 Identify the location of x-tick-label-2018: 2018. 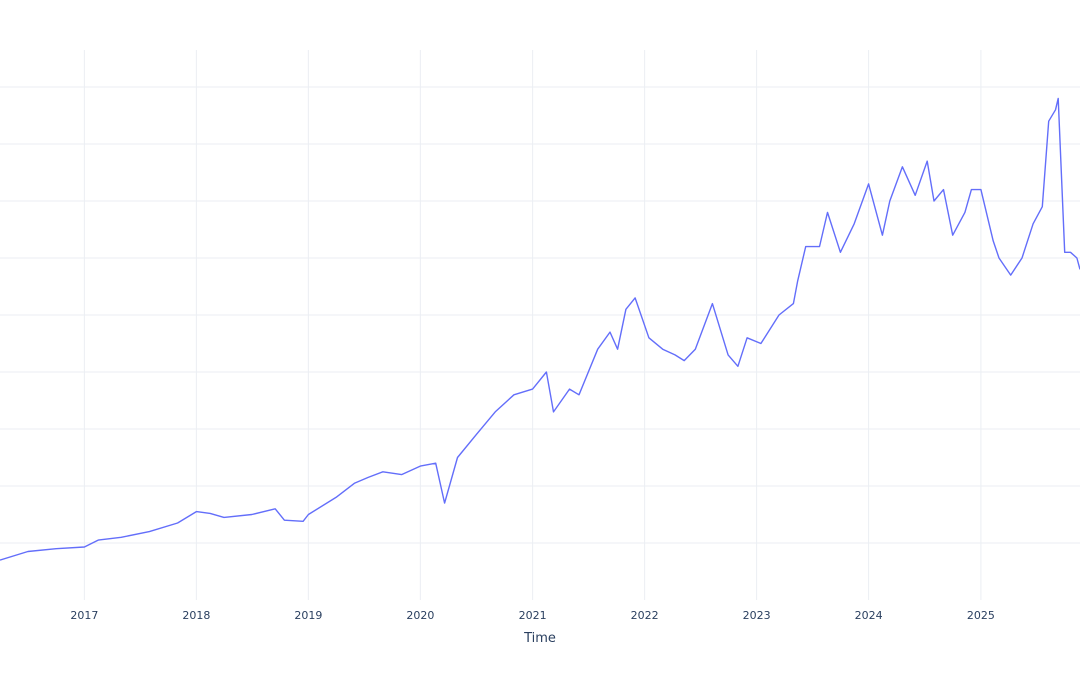
(196, 615).